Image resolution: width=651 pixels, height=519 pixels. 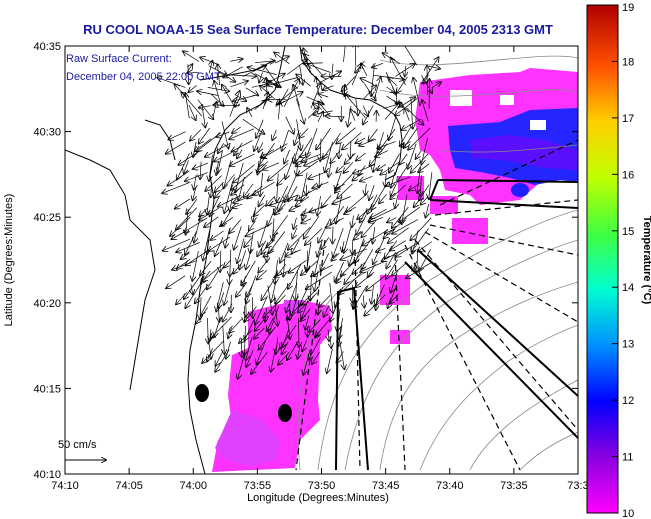 What do you see at coordinates (450, 486) in the screenshot?
I see `x-tick-label: 73:40` at bounding box center [450, 486].